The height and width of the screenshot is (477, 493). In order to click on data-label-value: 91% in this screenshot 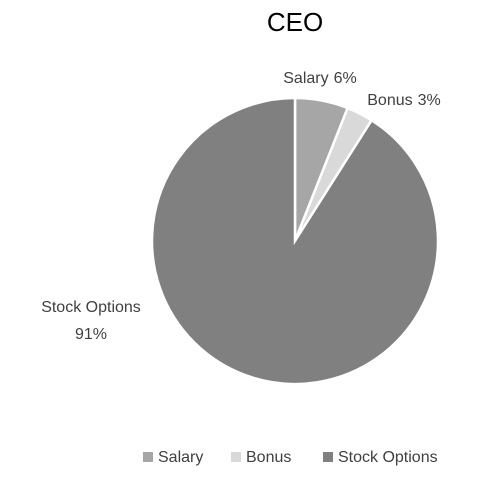, I will do `click(91, 334)`.